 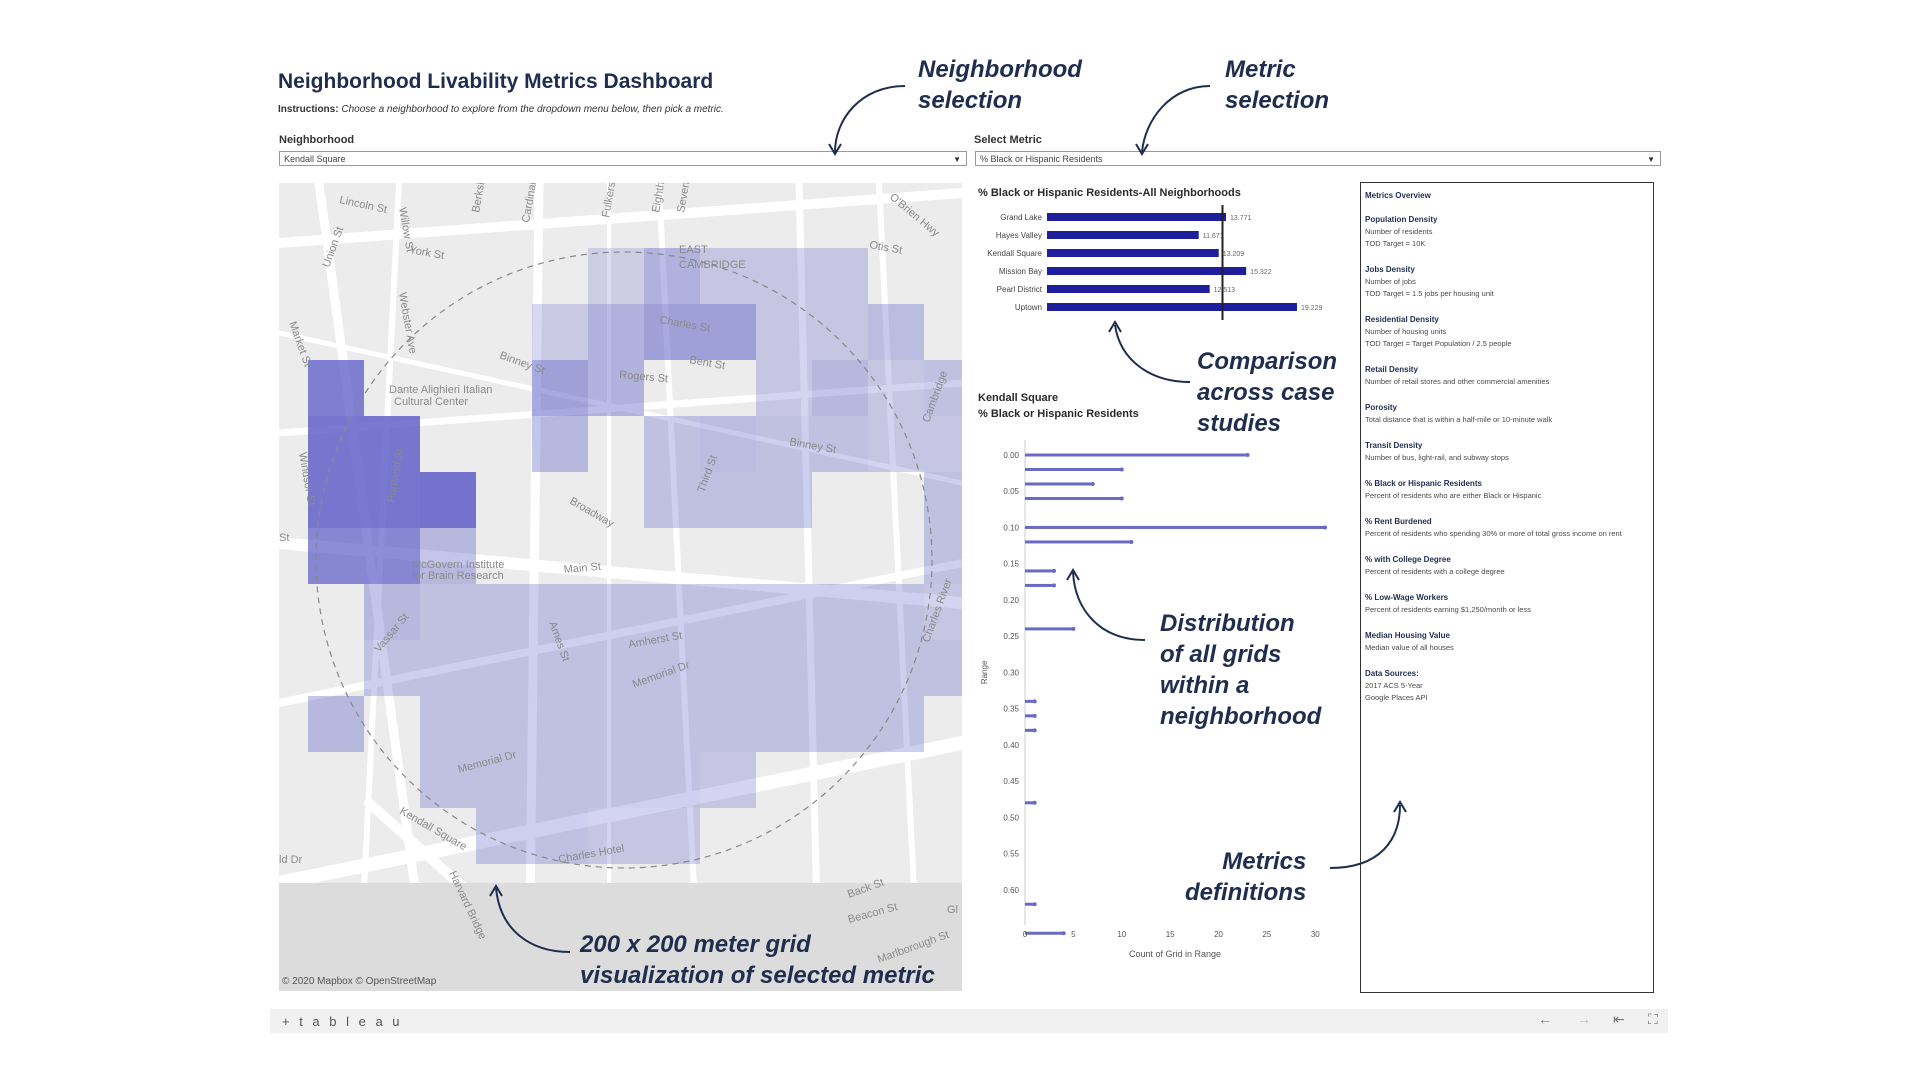 I want to click on metric-dropdown: % Black or Hispanic Residents ▼, so click(x=1318, y=158).